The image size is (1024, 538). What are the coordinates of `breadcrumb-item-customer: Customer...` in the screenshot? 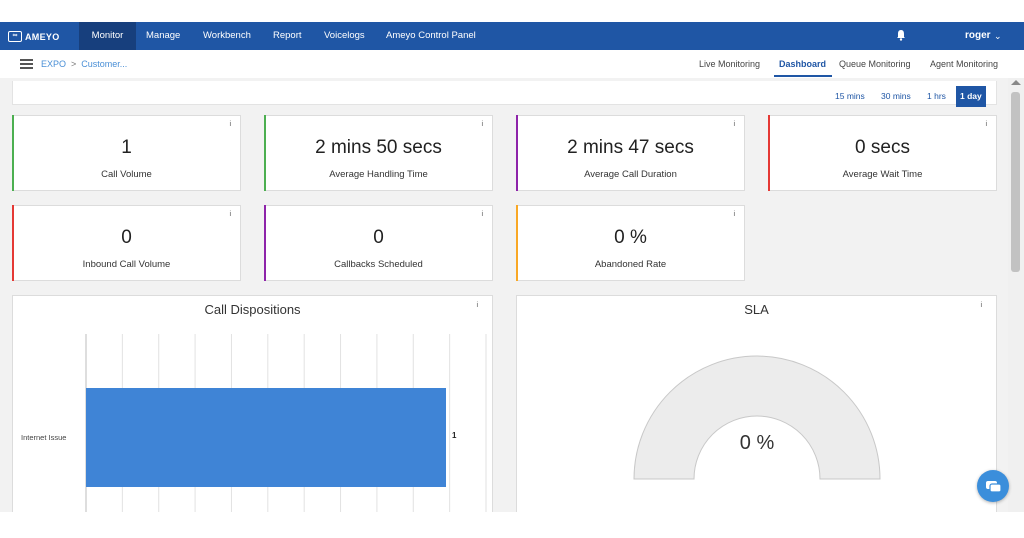 It's located at (104, 64).